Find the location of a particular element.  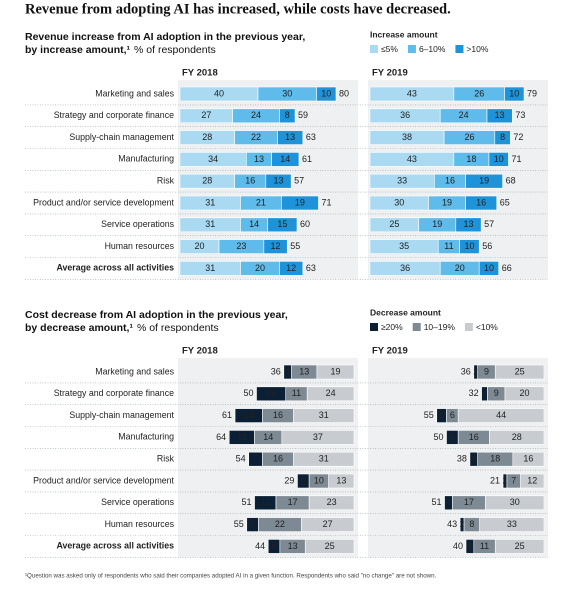

category-label: Service operations is located at coordinates (137, 502).